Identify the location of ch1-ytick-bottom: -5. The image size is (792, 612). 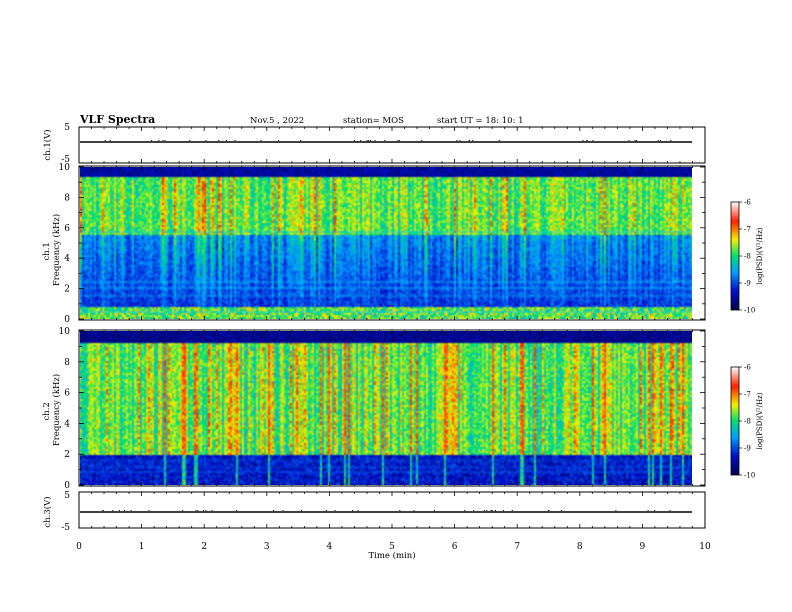
(65, 160).